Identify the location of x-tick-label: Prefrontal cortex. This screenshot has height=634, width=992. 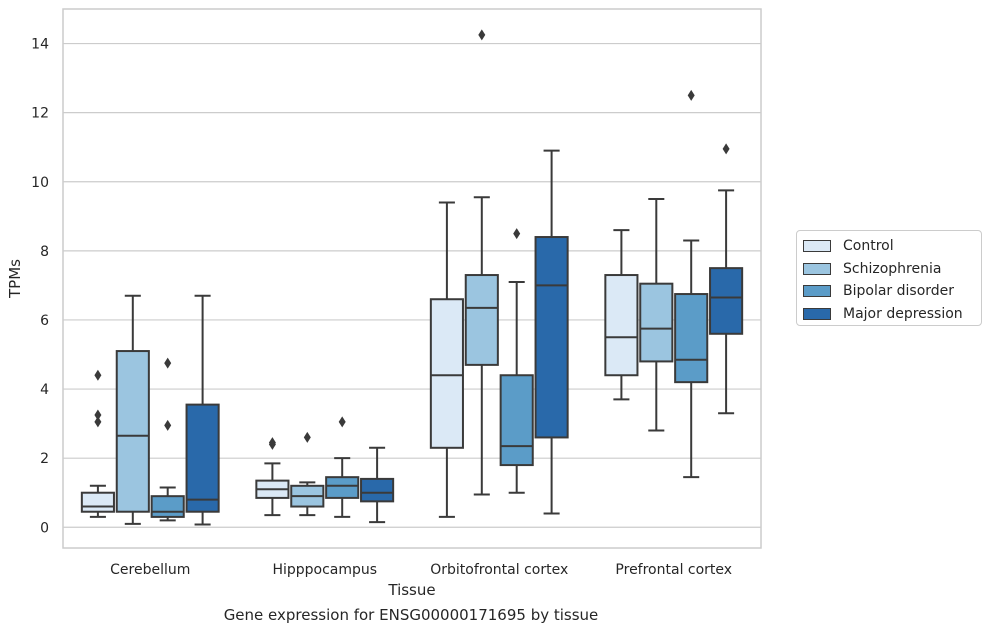
(673, 570).